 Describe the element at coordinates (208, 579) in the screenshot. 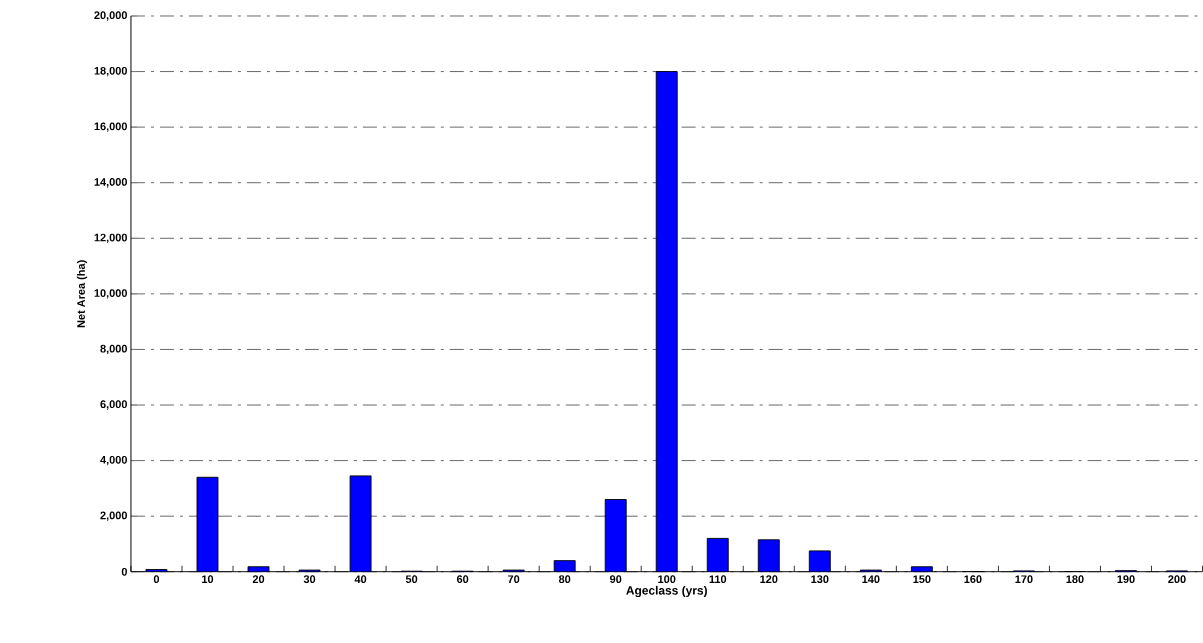

I see `x-tick-label: 10` at that location.